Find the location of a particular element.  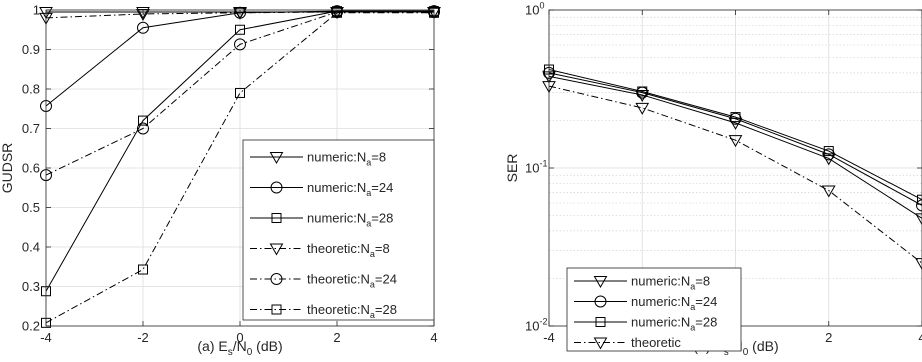

x-tick-label: 0 is located at coordinates (239, 337).